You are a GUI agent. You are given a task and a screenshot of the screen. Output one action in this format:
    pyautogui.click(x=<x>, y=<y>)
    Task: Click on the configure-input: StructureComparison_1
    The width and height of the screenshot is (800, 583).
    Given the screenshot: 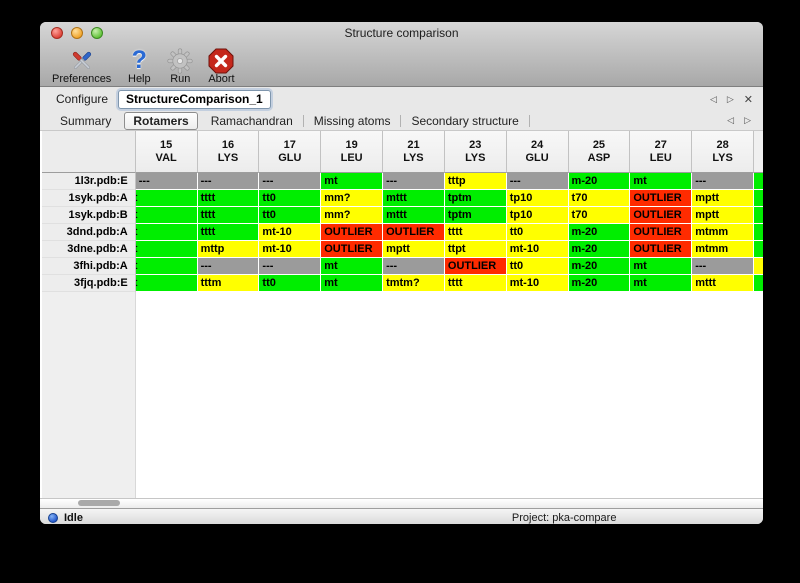 What is the action you would take?
    pyautogui.click(x=194, y=99)
    